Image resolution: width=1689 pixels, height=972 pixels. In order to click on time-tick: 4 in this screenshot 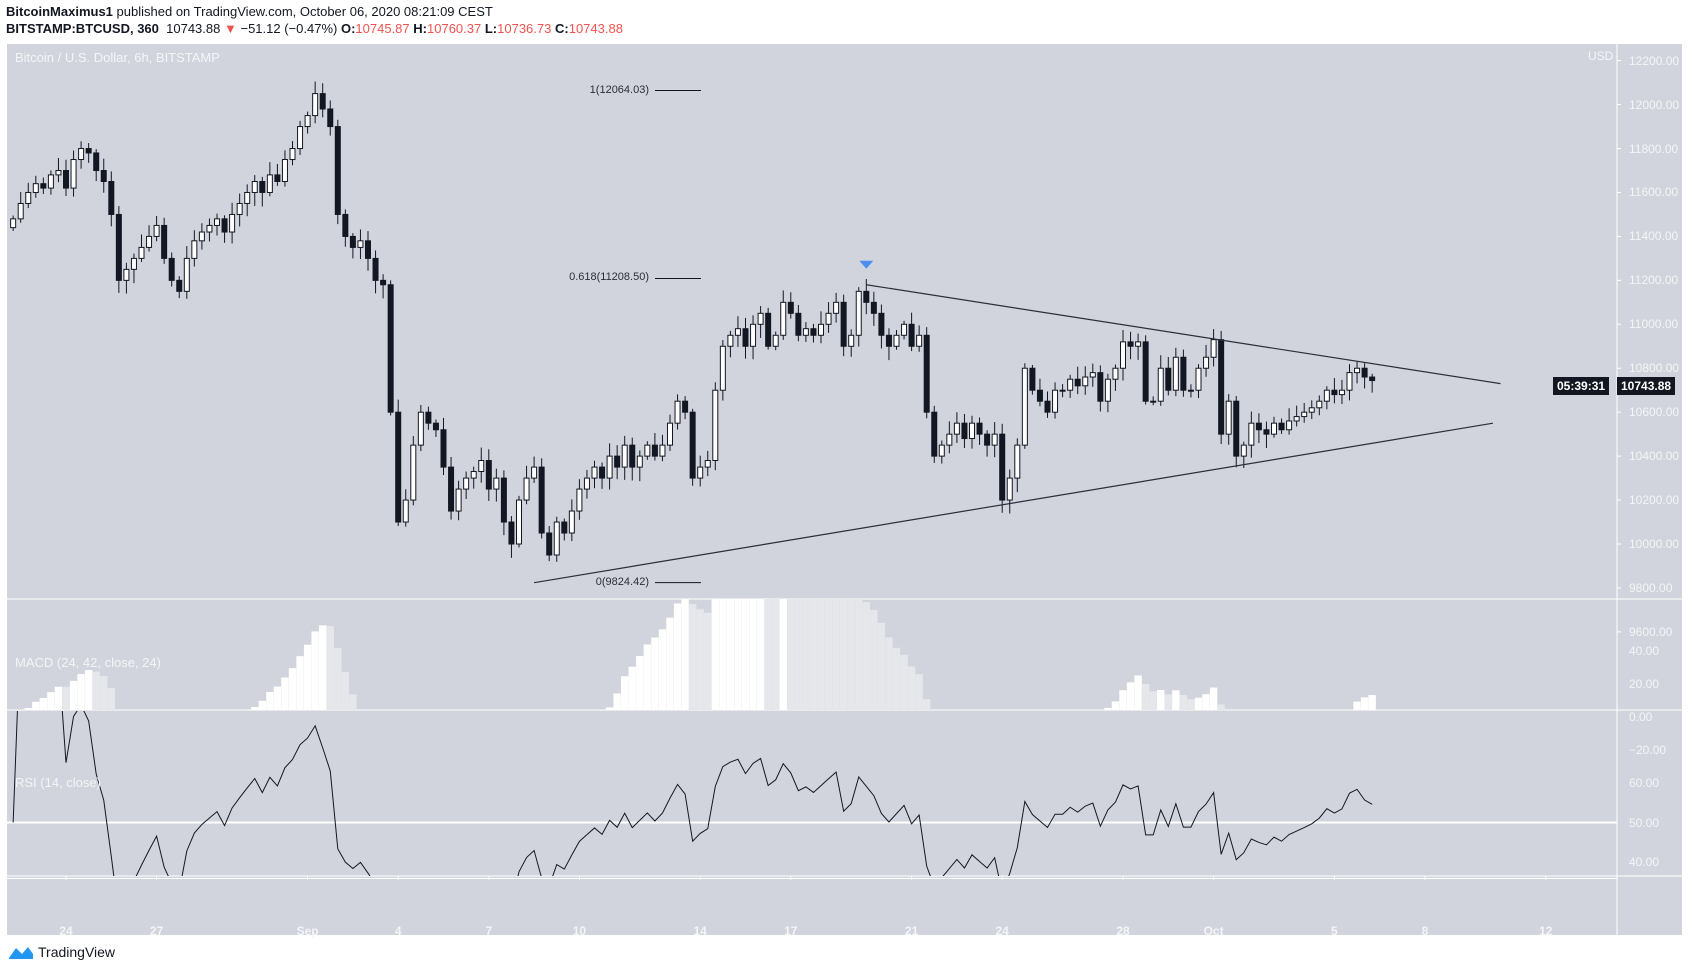, I will do `click(398, 931)`.